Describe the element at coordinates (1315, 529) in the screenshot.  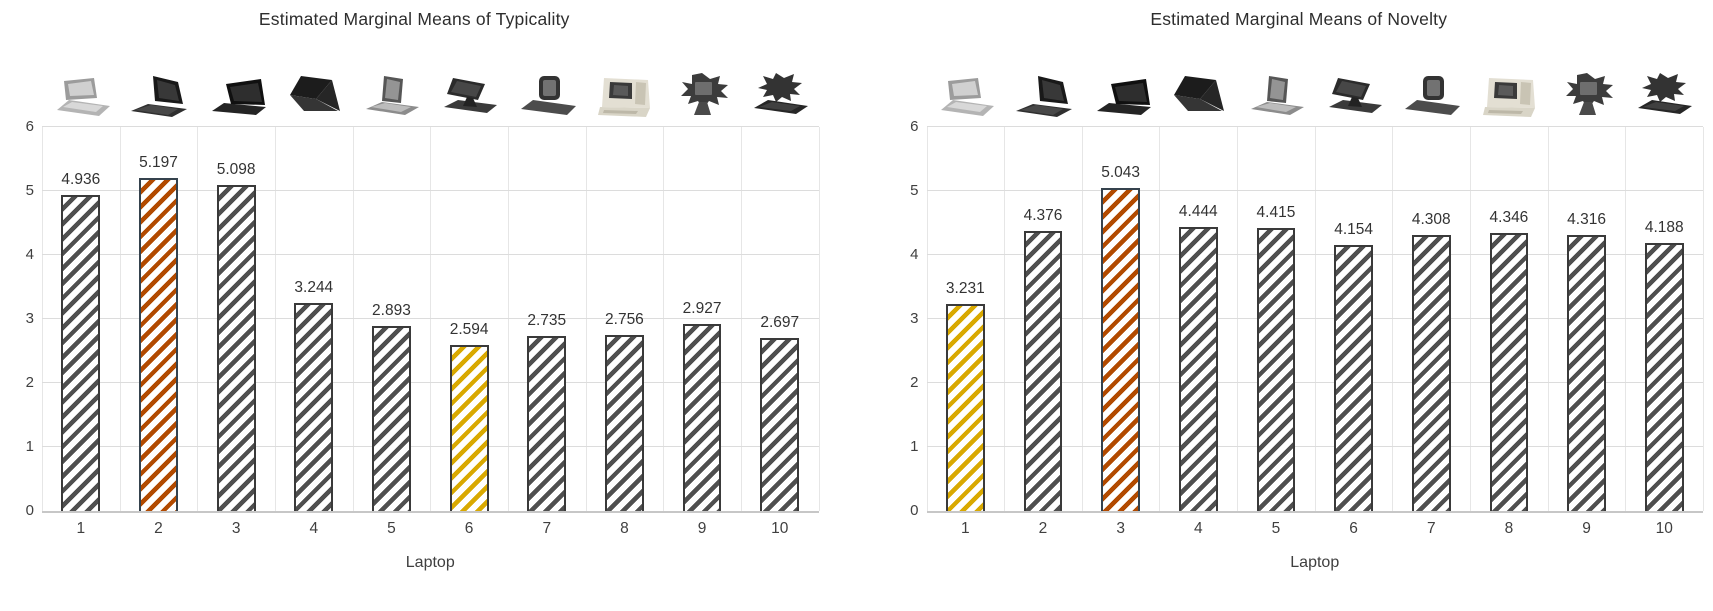
I see `x-tick-labels: 1 2 3 4 5 6 7 8 9 10` at that location.